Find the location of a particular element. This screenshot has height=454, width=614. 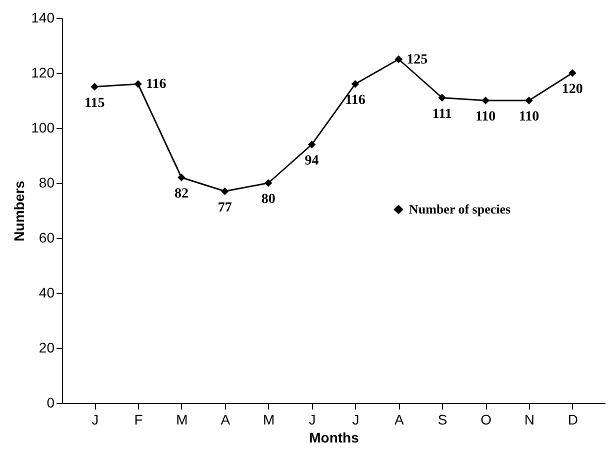

y-tick-label: 140 is located at coordinates (43, 18).